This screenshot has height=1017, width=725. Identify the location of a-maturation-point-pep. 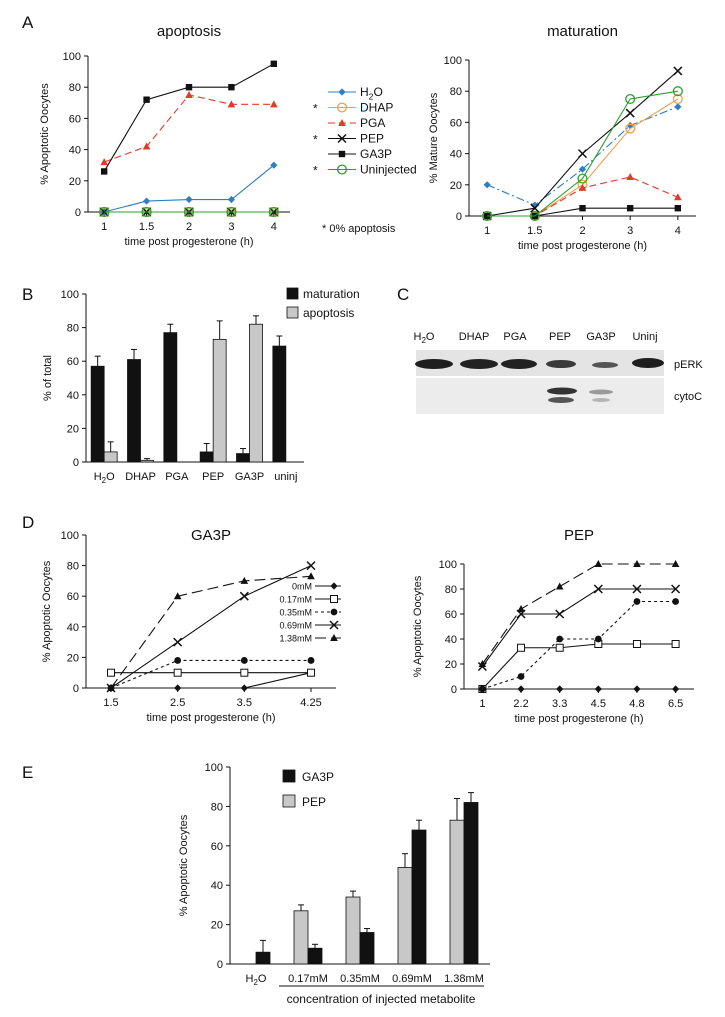
(630, 113).